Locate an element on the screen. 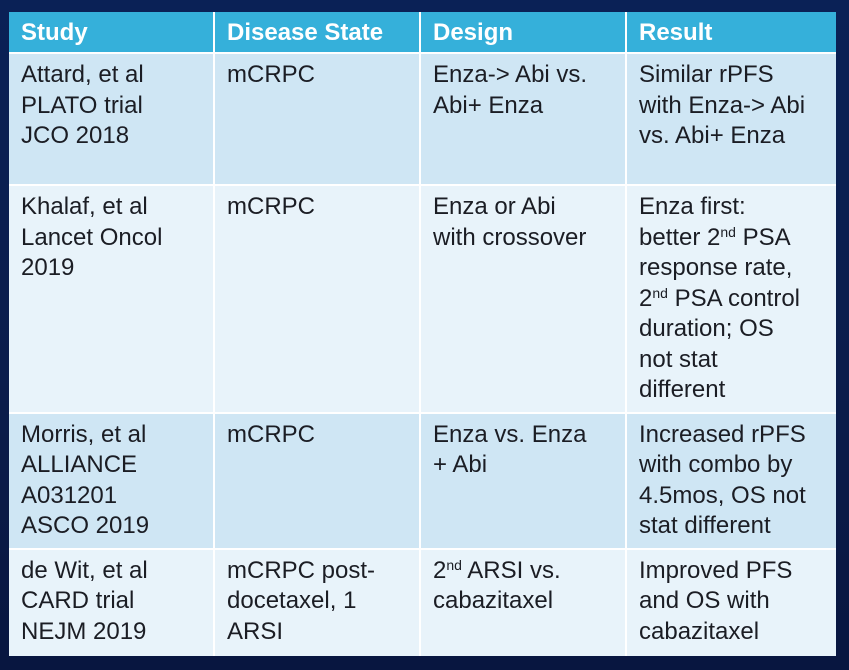 Image resolution: width=849 pixels, height=670 pixels. cell-line: 2nd PSA control is located at coordinates (731, 299).